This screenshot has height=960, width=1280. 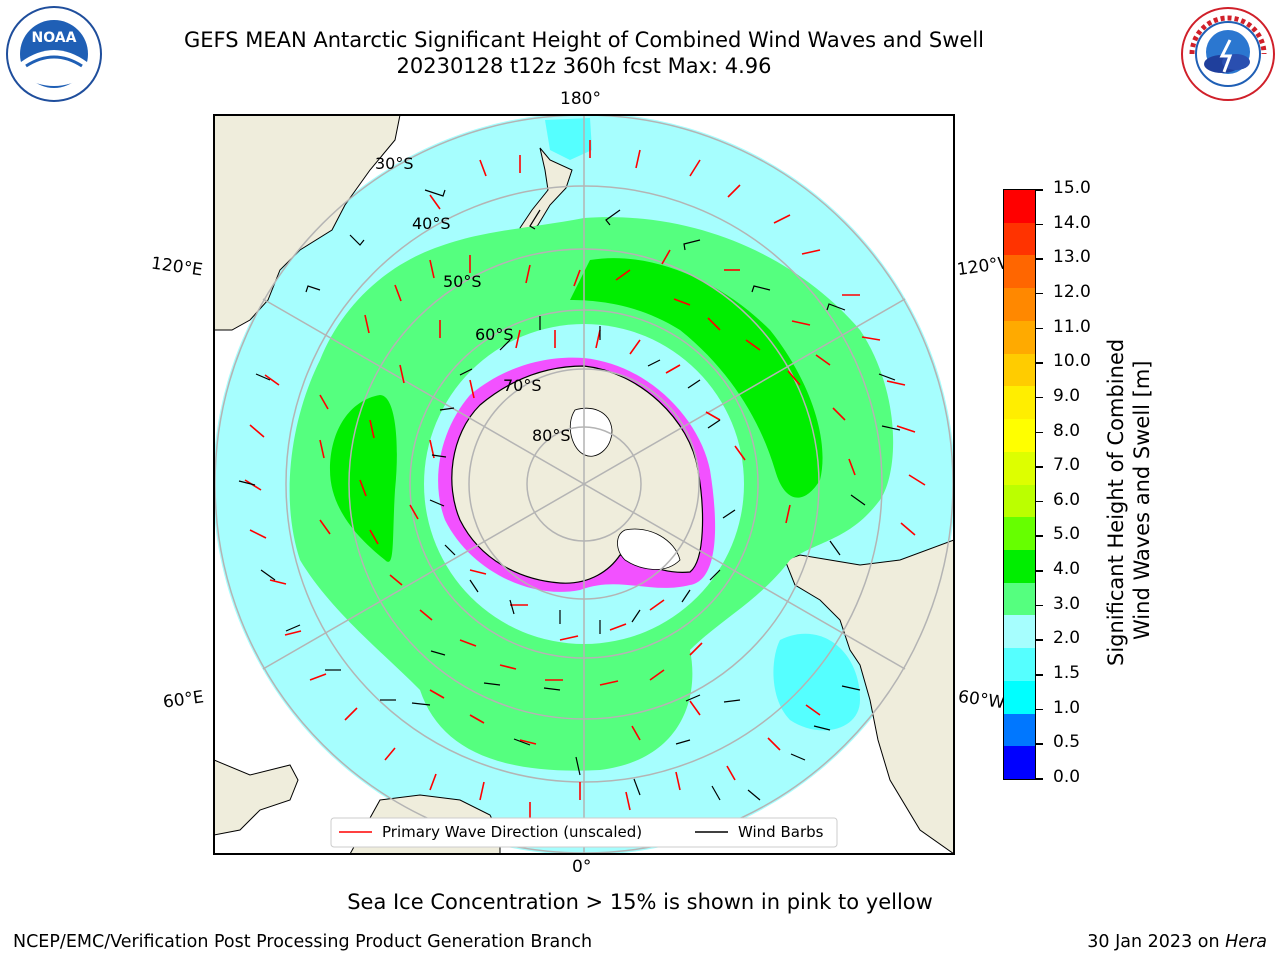 What do you see at coordinates (363, 478) in the screenshot?
I see `wave-zone-4-5m-west` at bounding box center [363, 478].